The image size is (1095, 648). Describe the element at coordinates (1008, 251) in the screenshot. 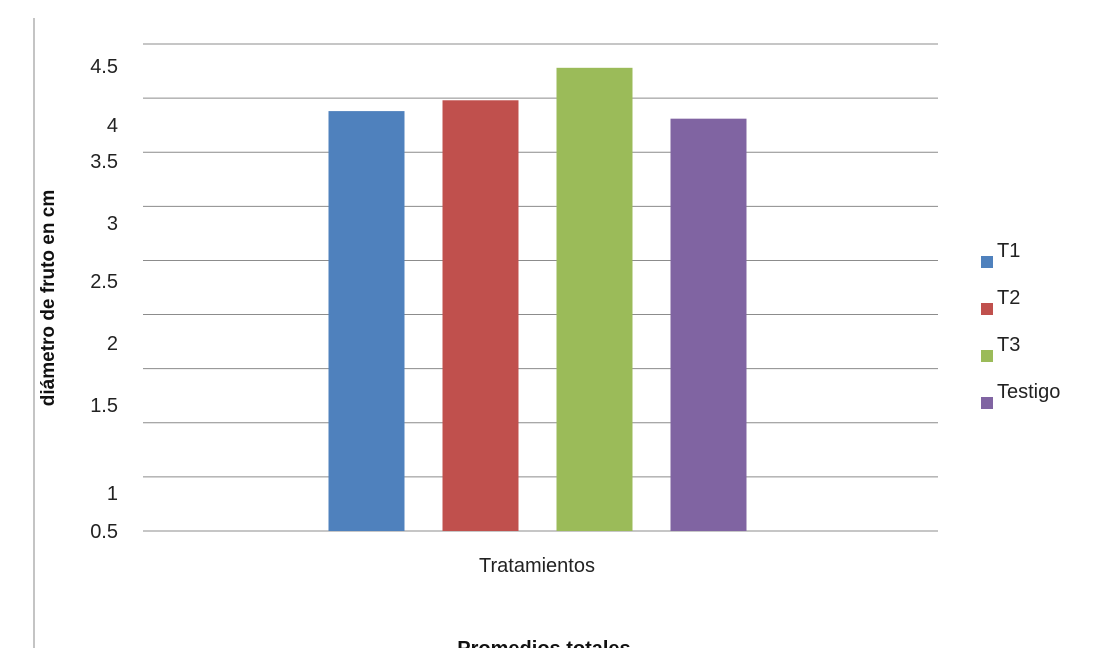

I see `legend-label-t1: T1` at that location.